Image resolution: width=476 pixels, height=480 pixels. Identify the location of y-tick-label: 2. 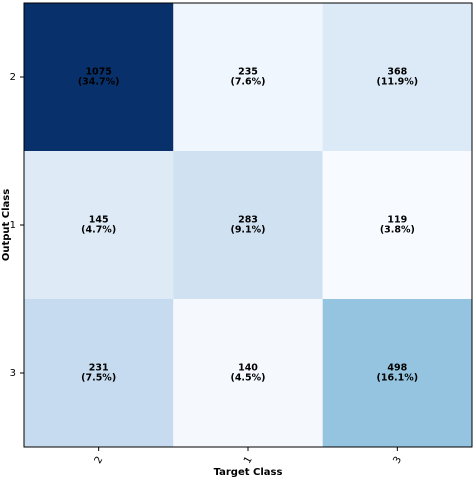
(13, 77).